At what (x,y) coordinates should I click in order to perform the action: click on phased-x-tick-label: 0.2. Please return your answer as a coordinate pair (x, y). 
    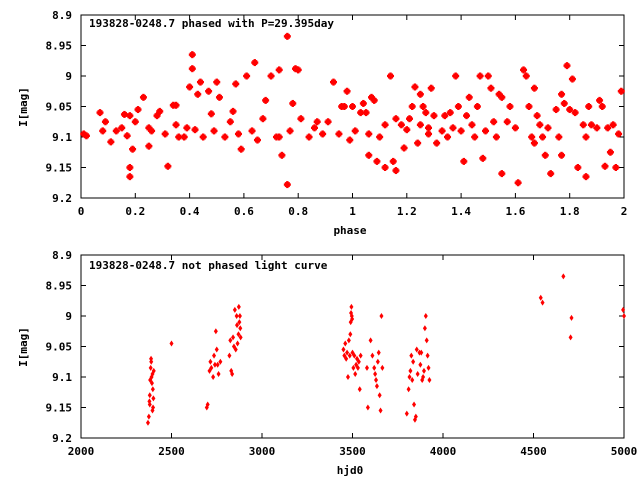
    Looking at the image, I should click on (135, 211).